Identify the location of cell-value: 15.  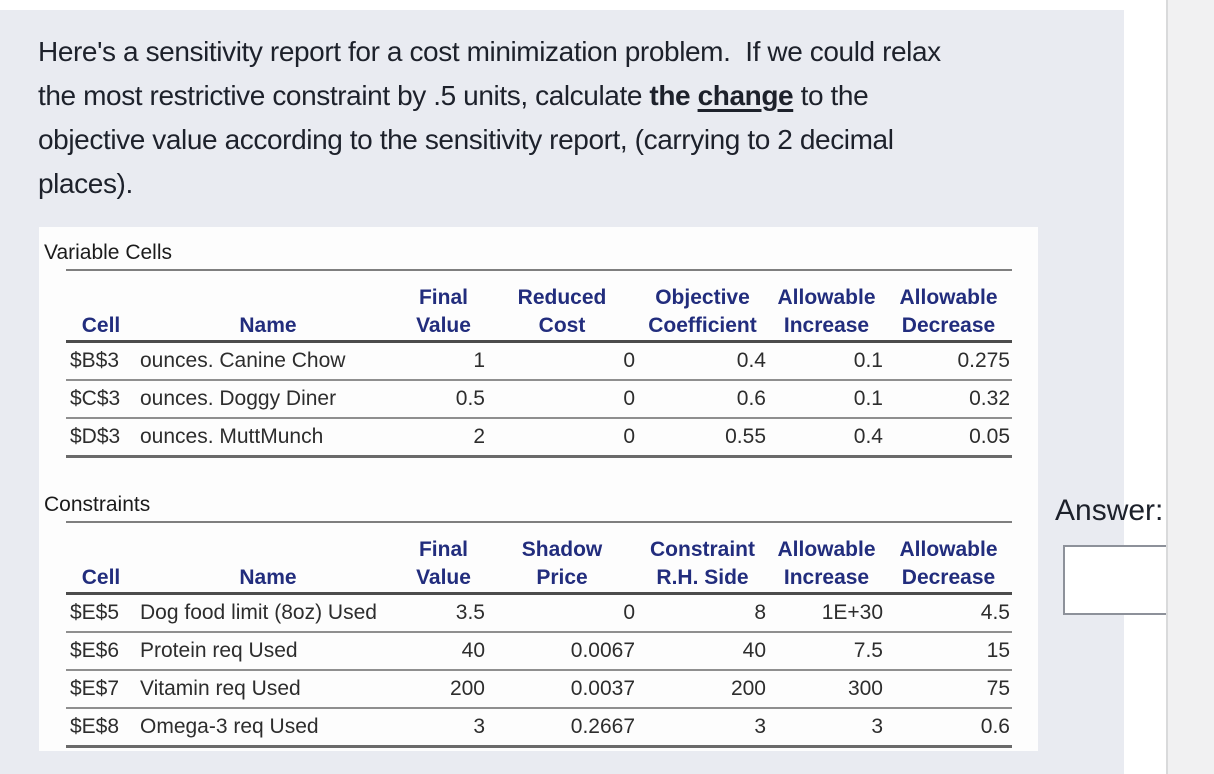
(948, 651).